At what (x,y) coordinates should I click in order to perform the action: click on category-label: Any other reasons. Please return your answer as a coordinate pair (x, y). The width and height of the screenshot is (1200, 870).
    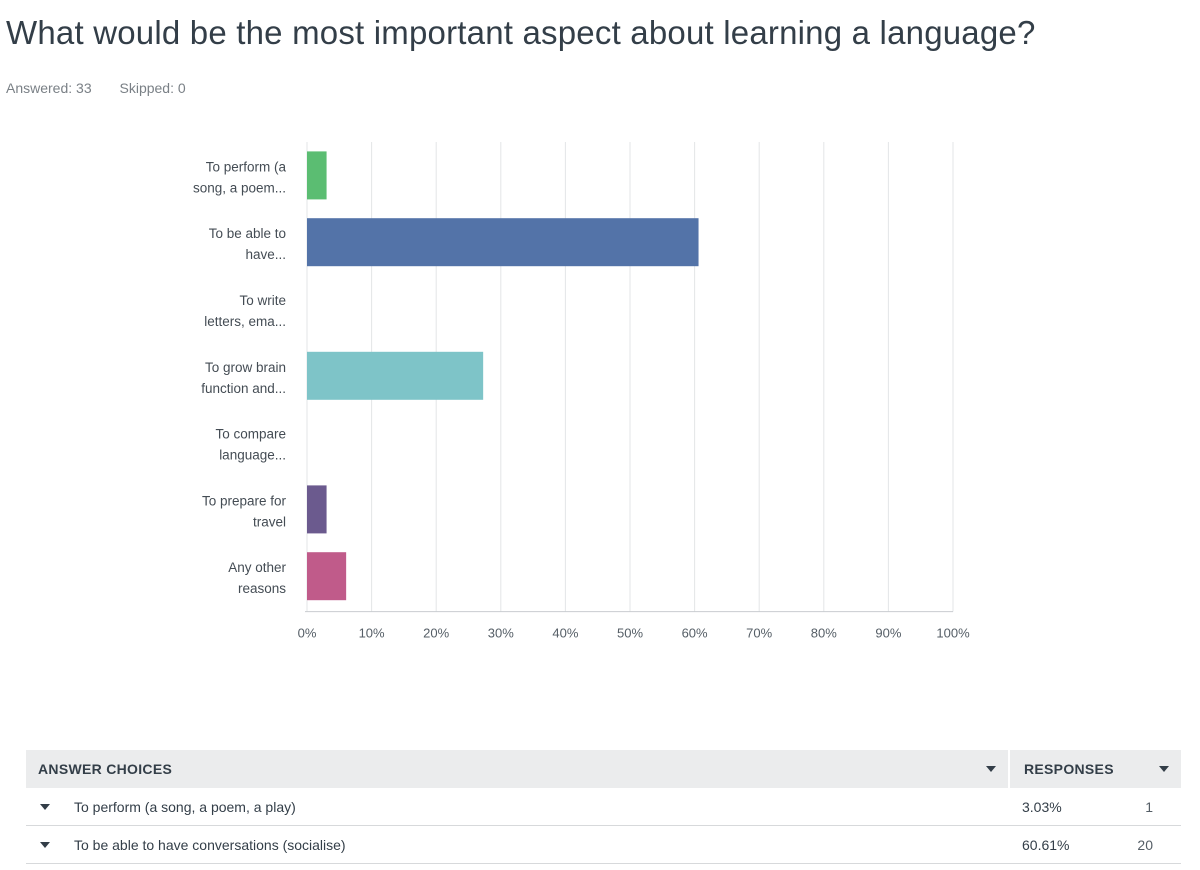
    Looking at the image, I should click on (257, 578).